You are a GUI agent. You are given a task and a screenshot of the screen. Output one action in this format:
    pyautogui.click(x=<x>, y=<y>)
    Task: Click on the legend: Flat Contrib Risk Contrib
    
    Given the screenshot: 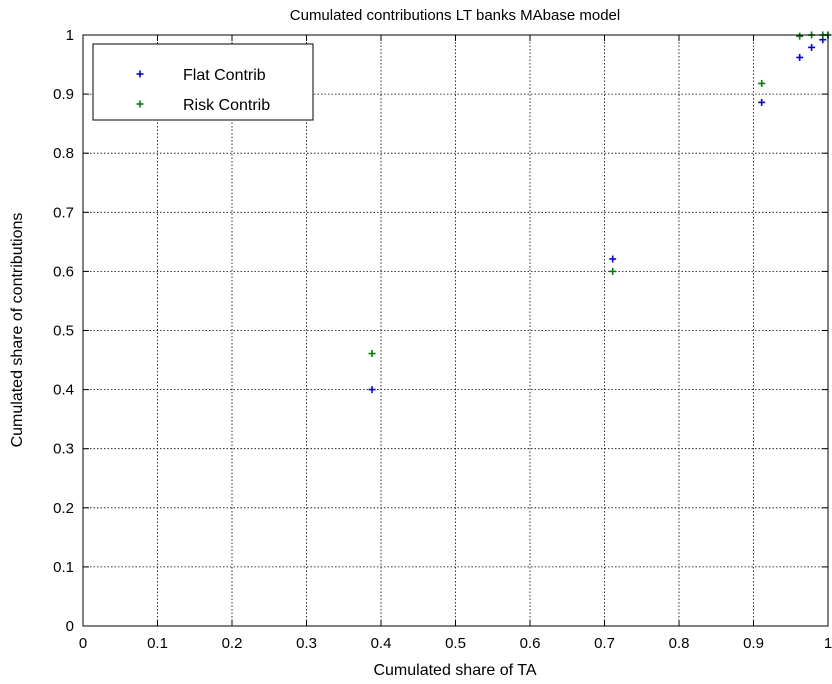 What is the action you would take?
    pyautogui.click(x=203, y=82)
    